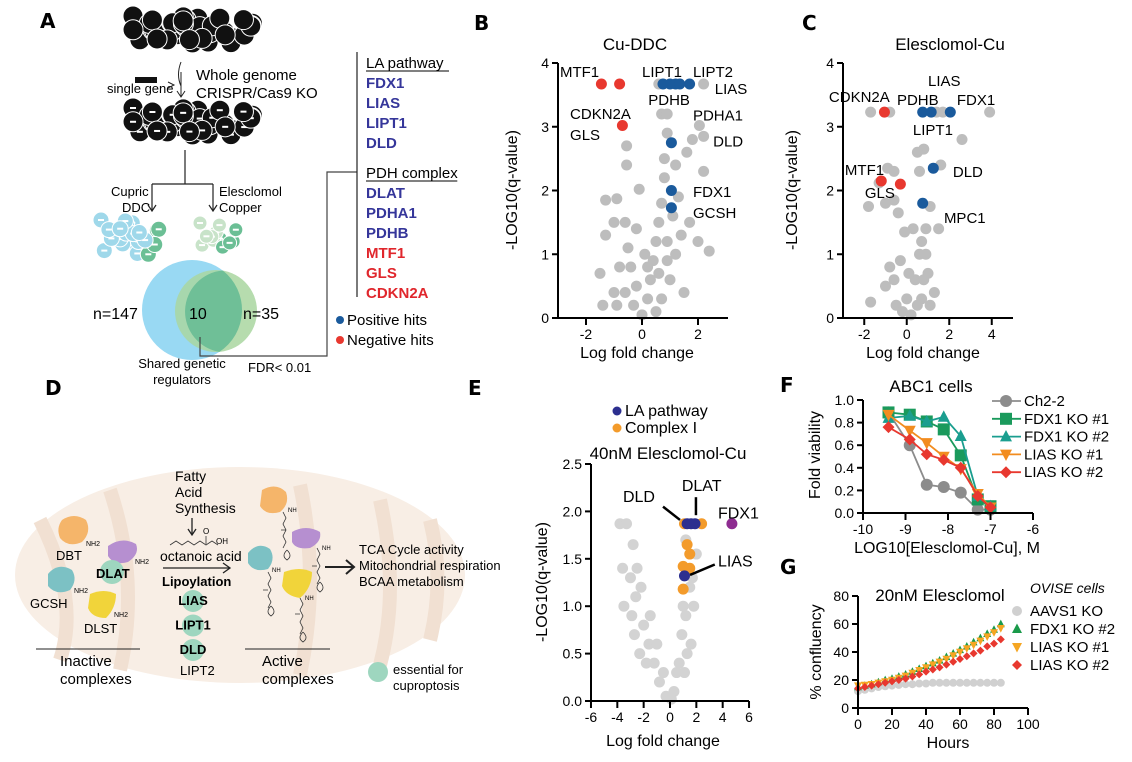 The image size is (1132, 762). Describe the element at coordinates (192, 121) in the screenshot. I see `cell-cluster-knockout` at that location.